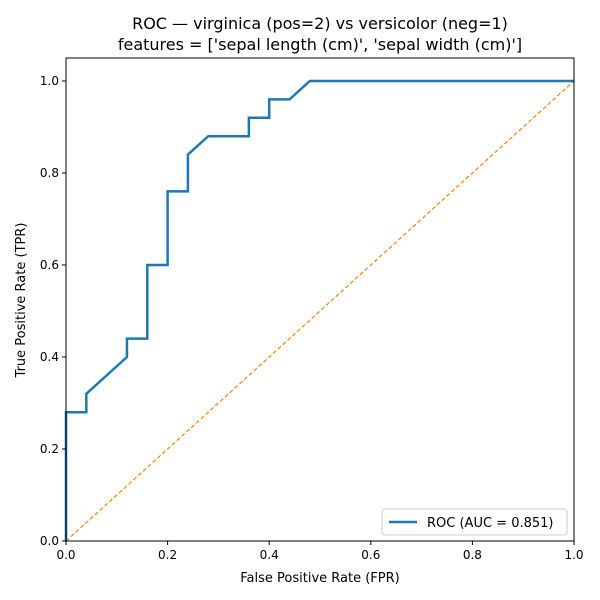  Describe the element at coordinates (167, 555) in the screenshot. I see `x-tick-label: 0.2` at that location.